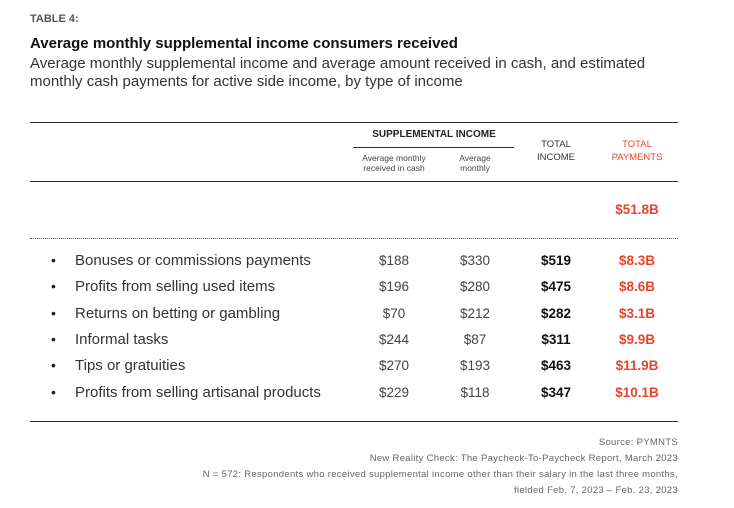 The image size is (734, 508). Describe the element at coordinates (556, 392) in the screenshot. I see `cell: $347` at that location.